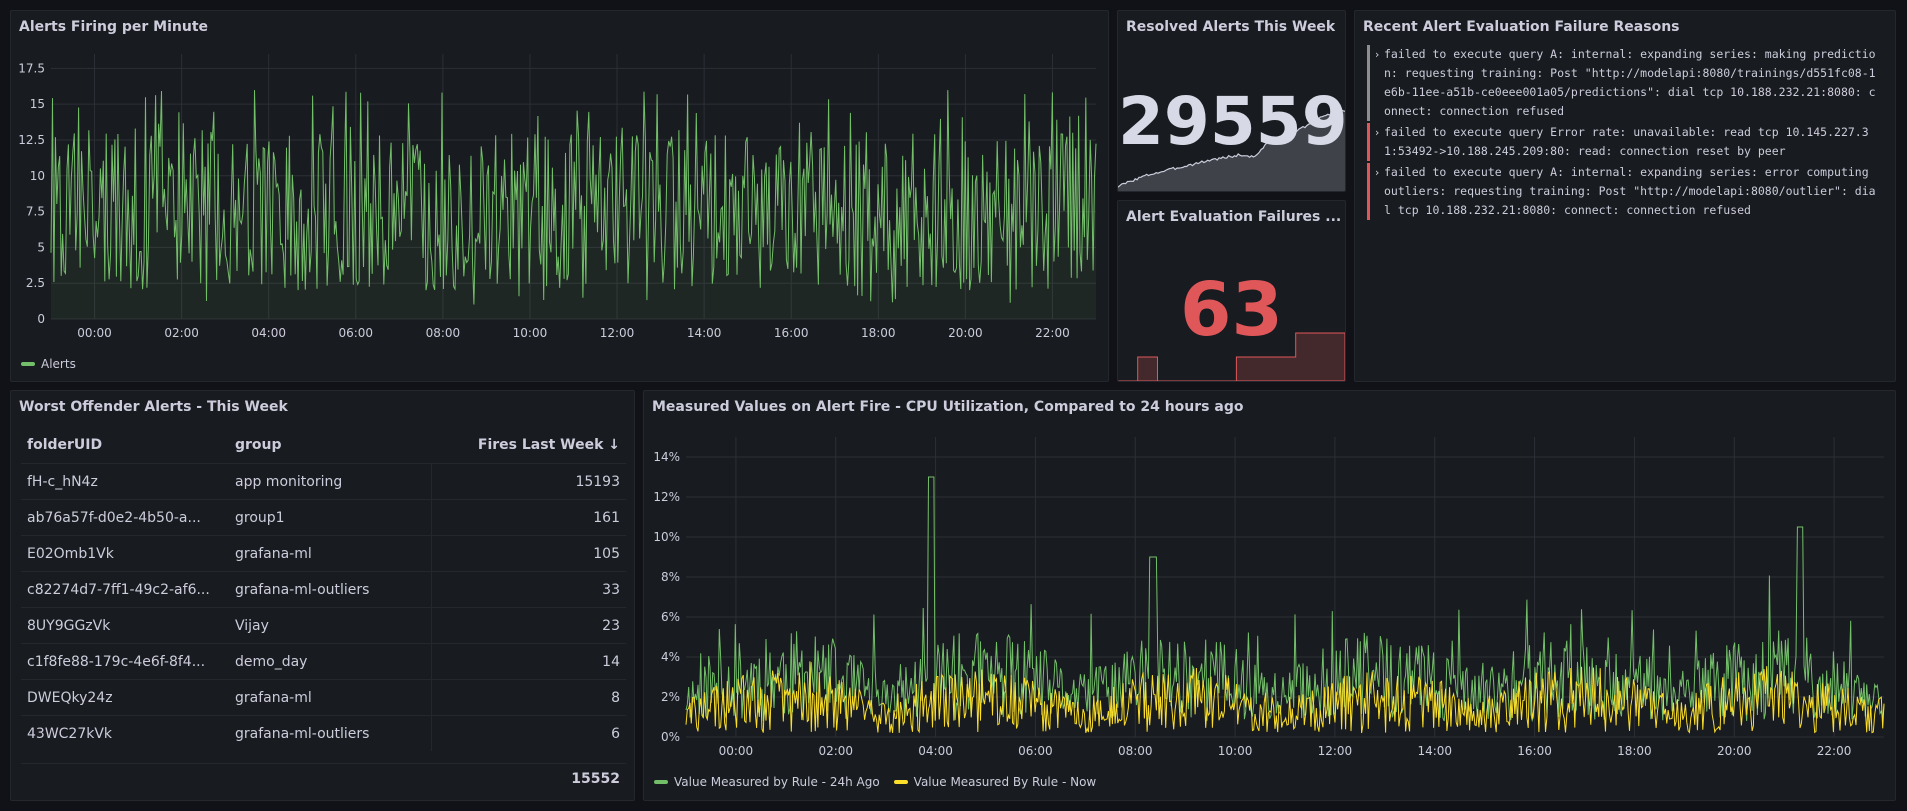 The image size is (1907, 811). I want to click on table-header-row: folderUID group Fires Last Week ↓, so click(323, 445).